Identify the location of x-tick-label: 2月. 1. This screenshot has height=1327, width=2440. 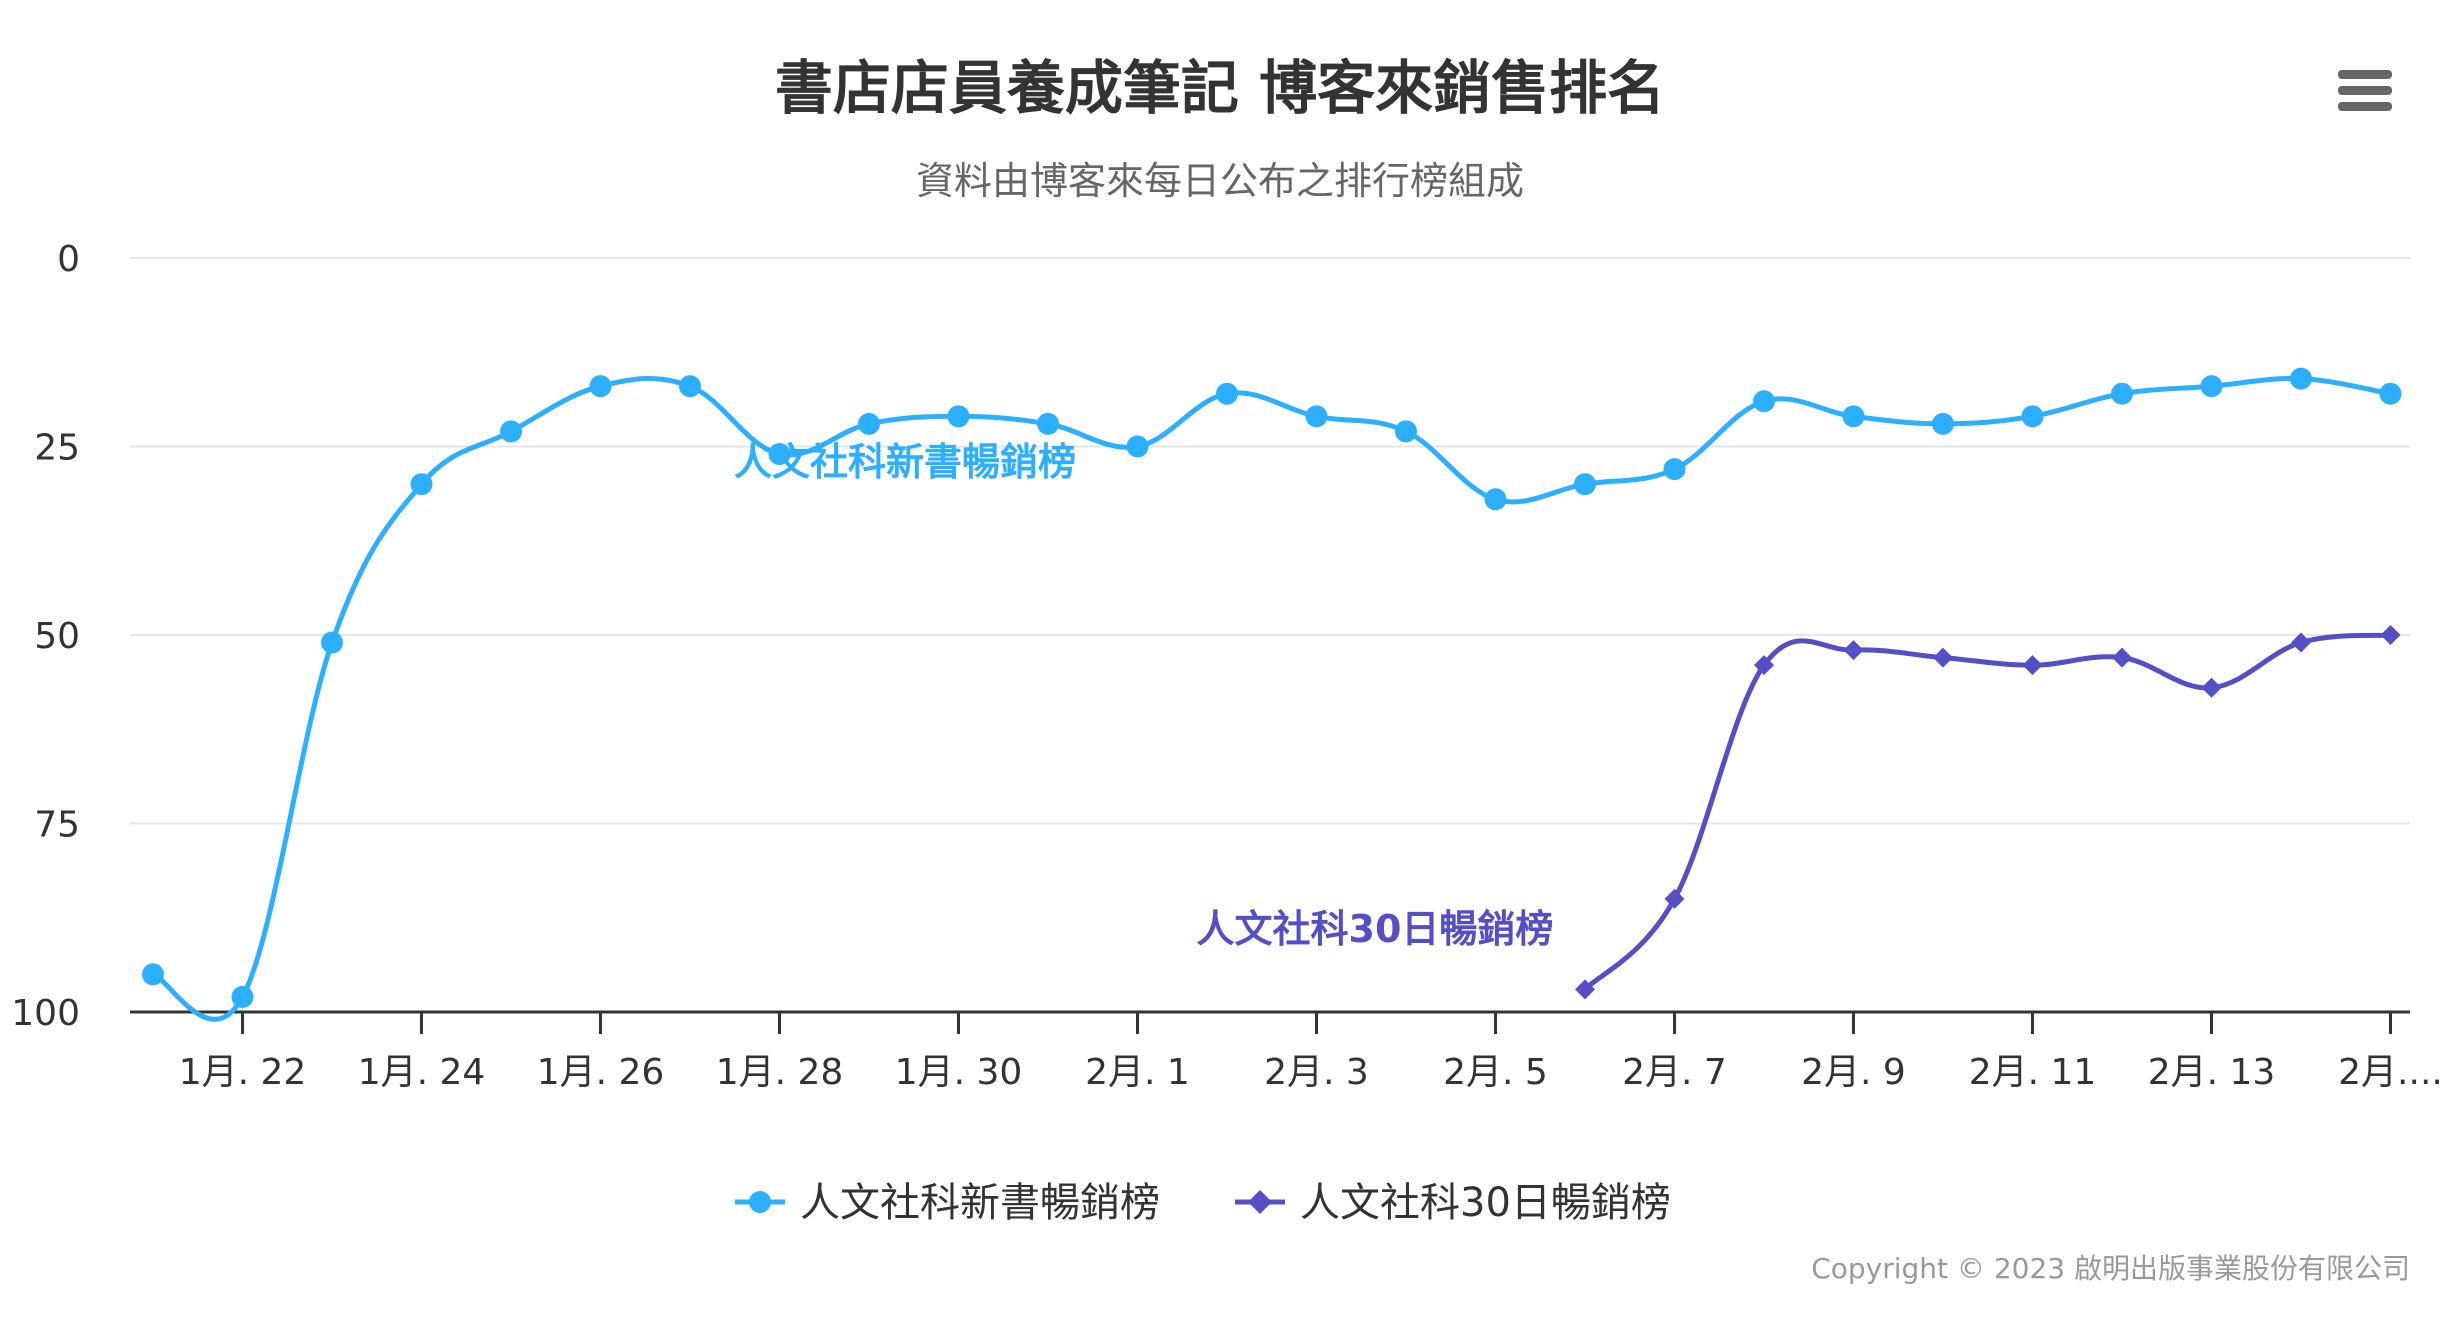
(1137, 1072).